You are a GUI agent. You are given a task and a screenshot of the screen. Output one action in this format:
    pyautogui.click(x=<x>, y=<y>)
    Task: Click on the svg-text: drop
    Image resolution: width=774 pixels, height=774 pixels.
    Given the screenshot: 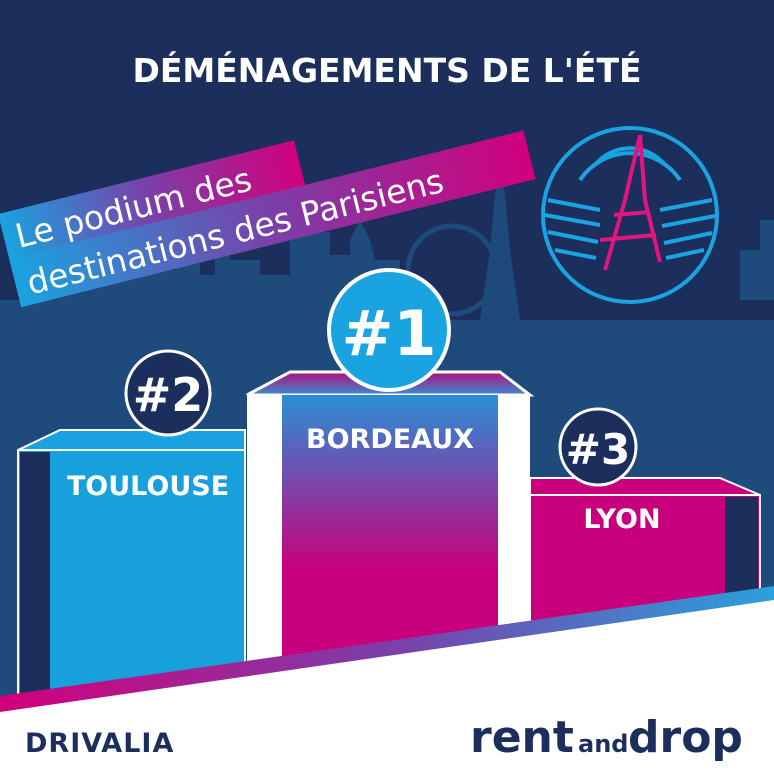 What is the action you would take?
    pyautogui.click(x=685, y=737)
    